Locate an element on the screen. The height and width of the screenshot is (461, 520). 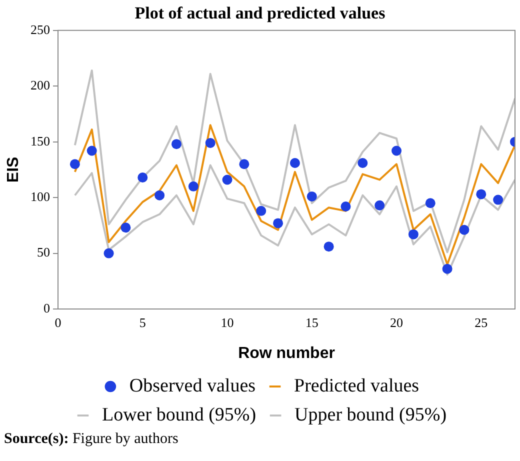
x-tick-label: 0 is located at coordinates (58, 322).